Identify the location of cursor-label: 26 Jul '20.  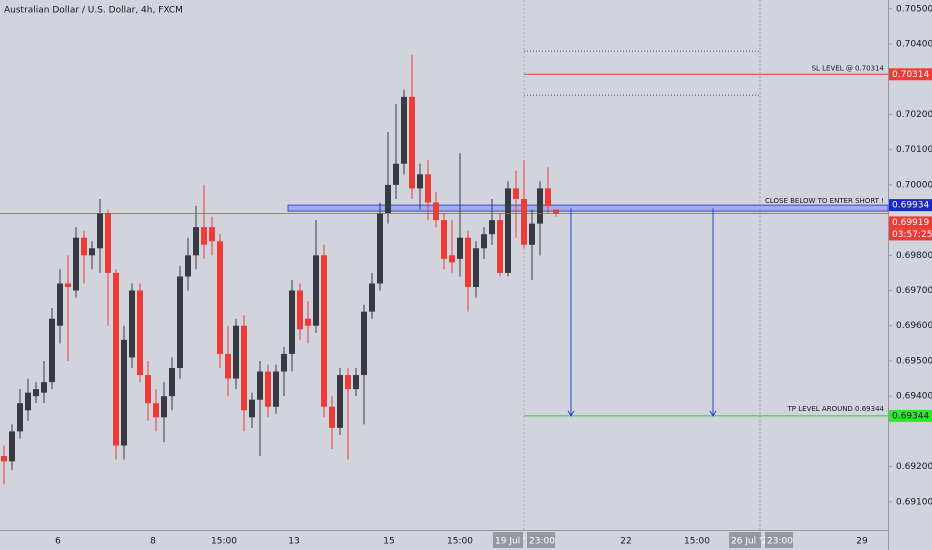
(752, 542).